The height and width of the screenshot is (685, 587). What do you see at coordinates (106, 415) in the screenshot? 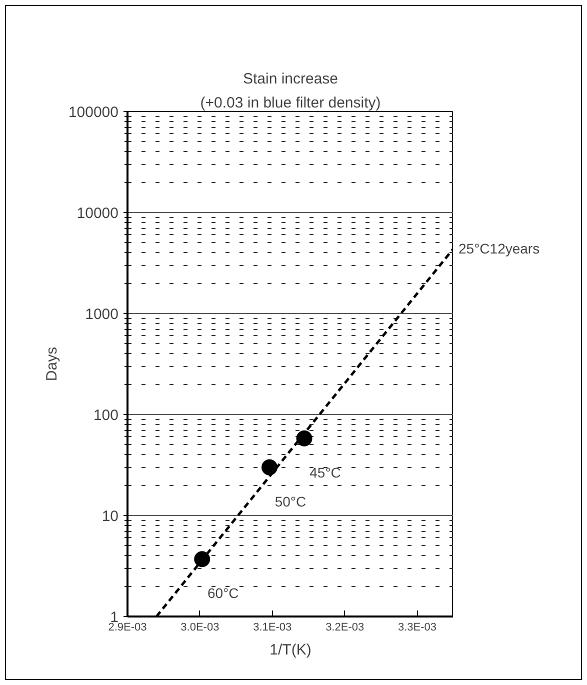
I see `y-tick-label: 100` at bounding box center [106, 415].